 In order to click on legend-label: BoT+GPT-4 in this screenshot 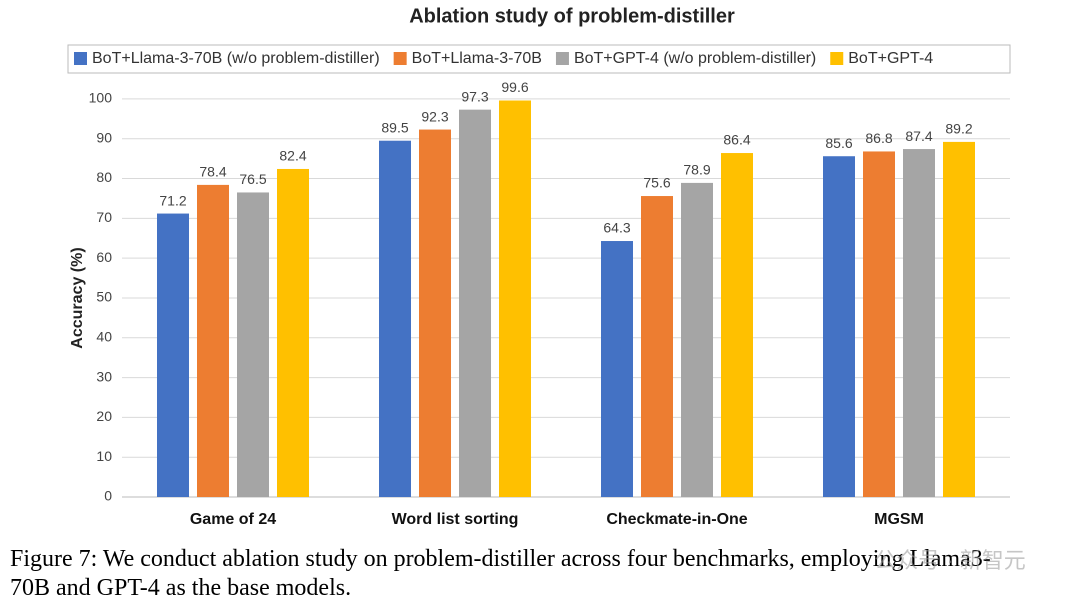, I will do `click(890, 58)`.